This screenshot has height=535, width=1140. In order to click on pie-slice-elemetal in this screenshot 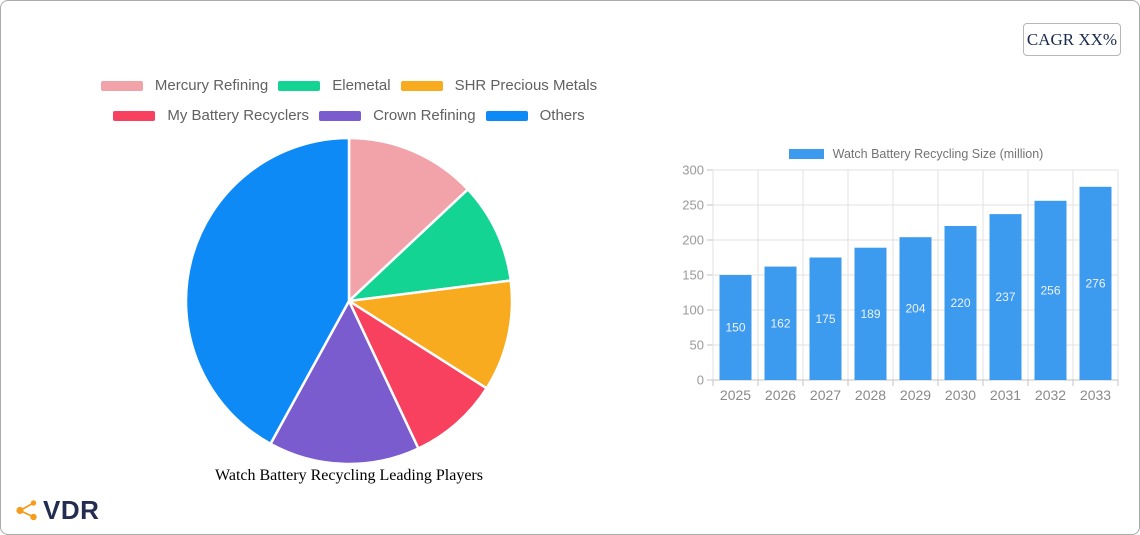, I will do `click(429, 245)`.